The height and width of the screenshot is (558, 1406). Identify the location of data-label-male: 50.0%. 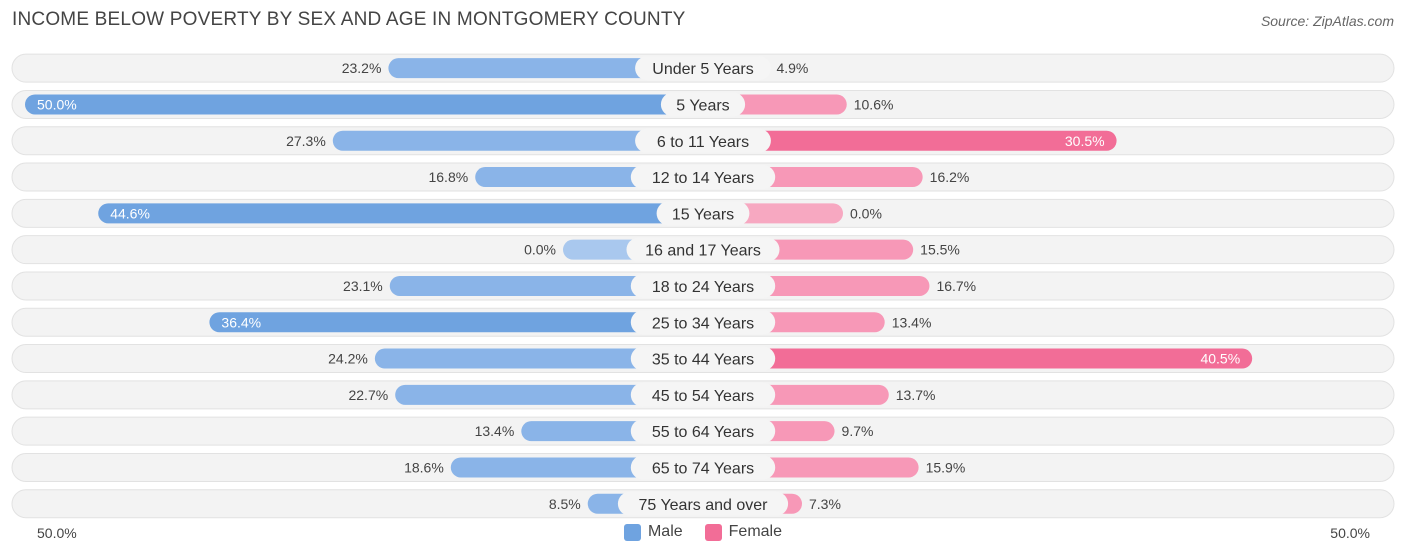
(57, 104).